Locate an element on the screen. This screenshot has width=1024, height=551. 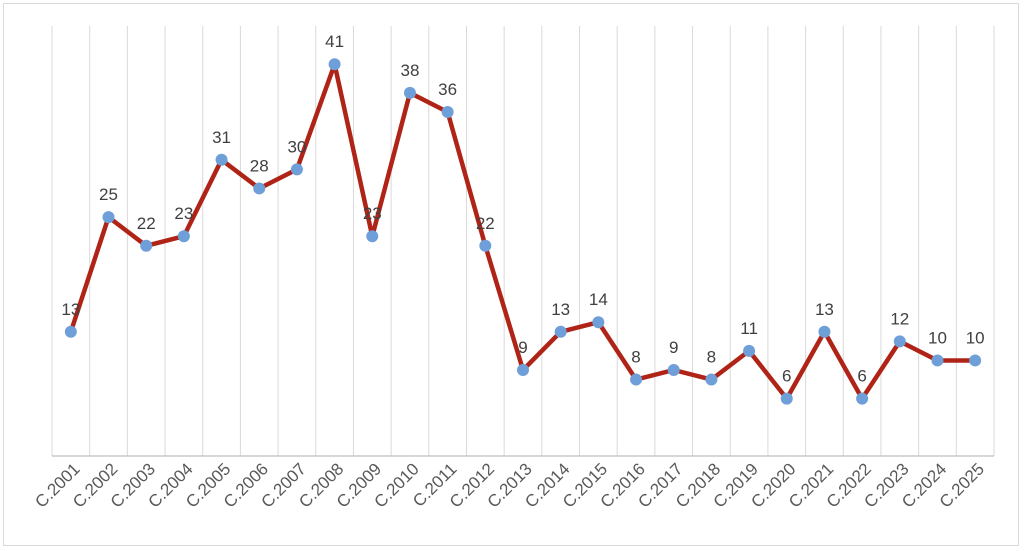
data-label: 38 is located at coordinates (409, 70).